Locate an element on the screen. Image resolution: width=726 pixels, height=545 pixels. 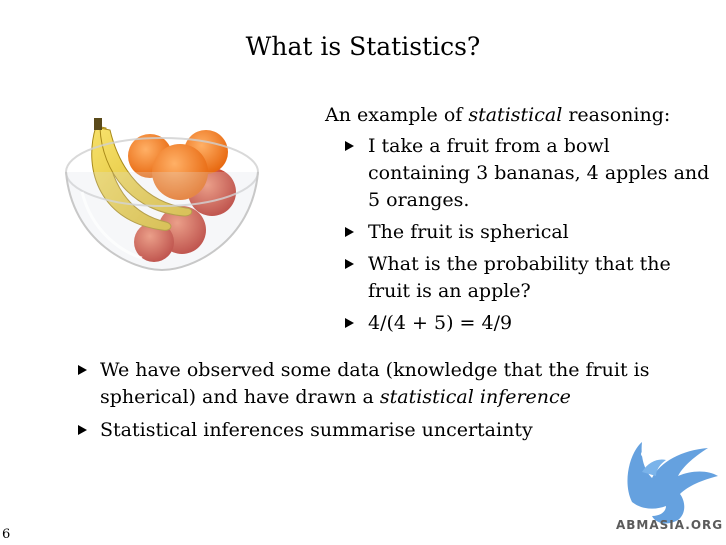
conclusion-emphasis: statistical inference is located at coordinates (475, 397).